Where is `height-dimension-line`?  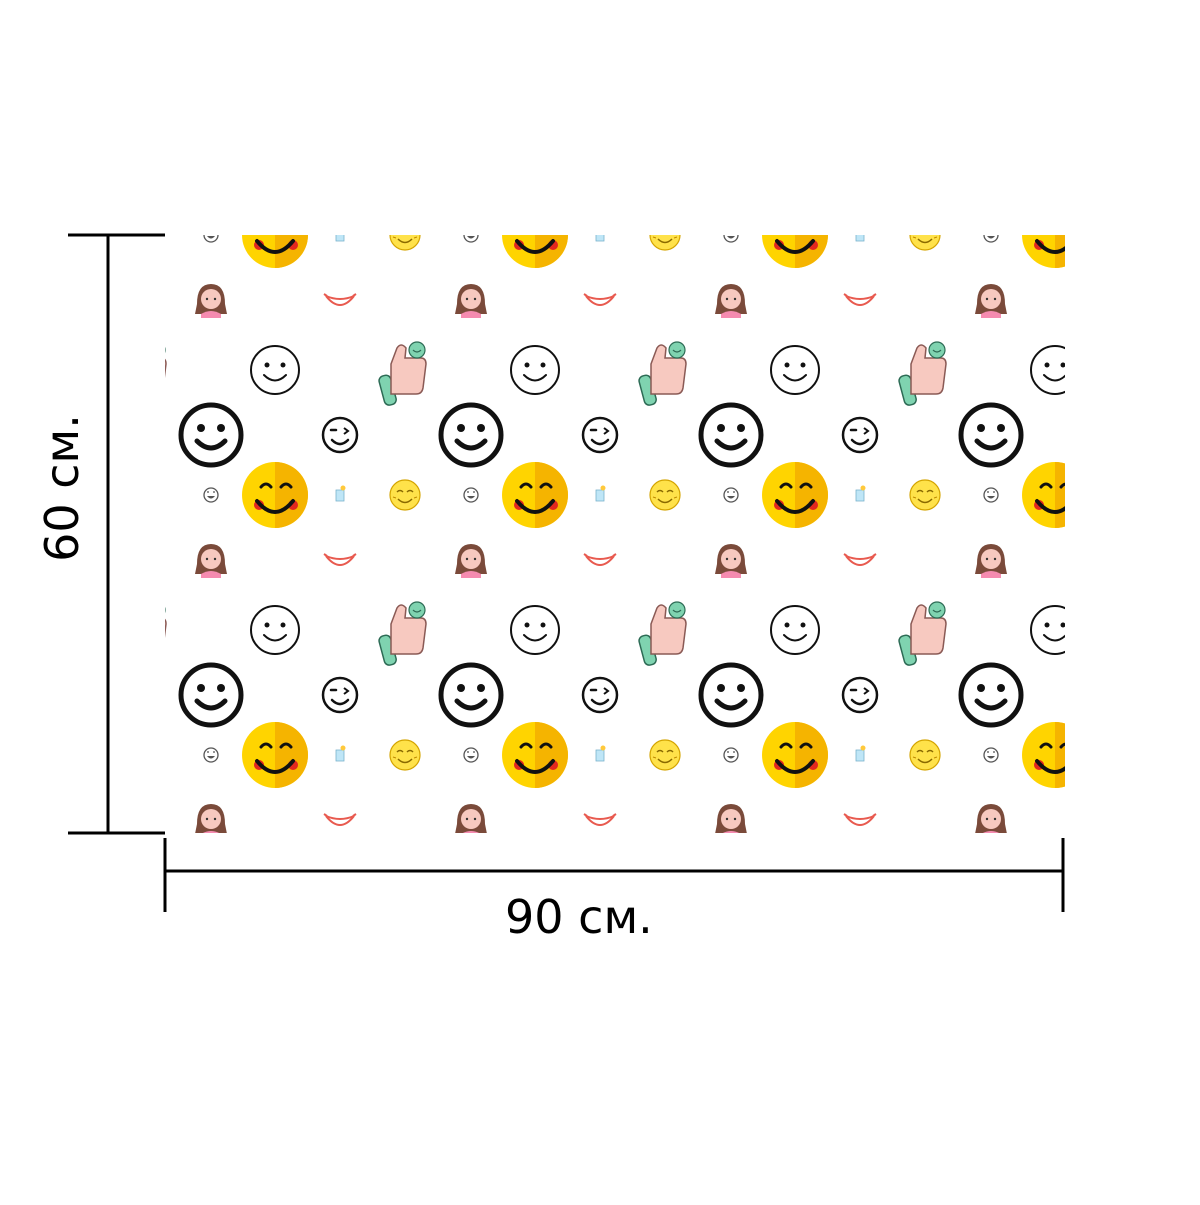
height-dimension-line is located at coordinates (116, 534).